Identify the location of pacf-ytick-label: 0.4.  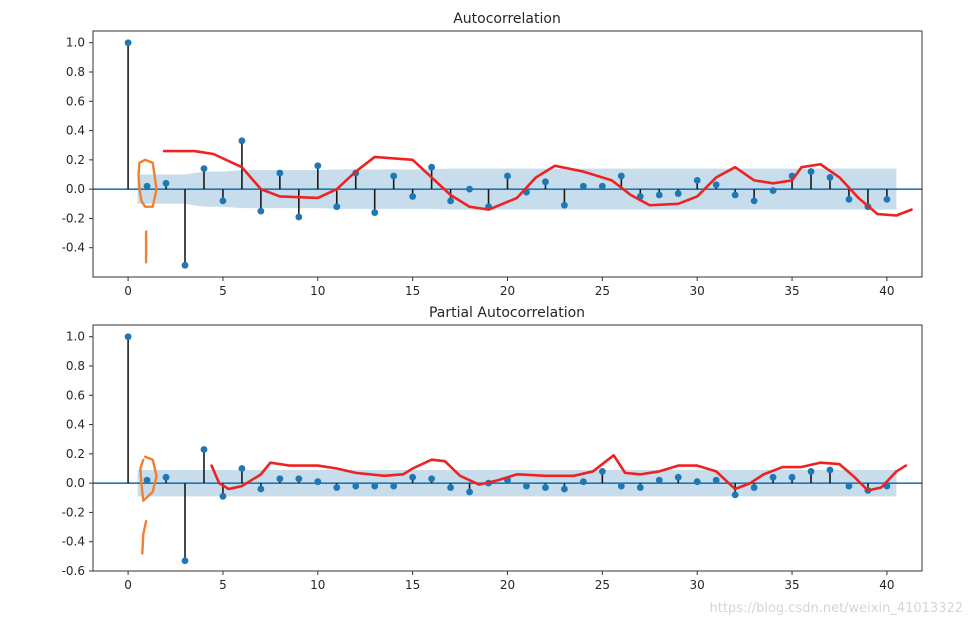
(75, 425).